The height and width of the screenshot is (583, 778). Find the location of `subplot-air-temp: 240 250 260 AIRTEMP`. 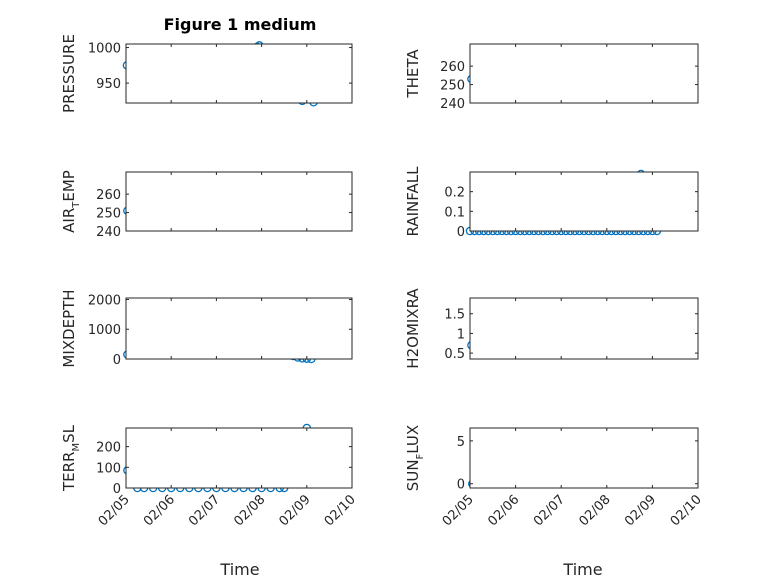

subplot-air-temp: 240 250 260 AIRTEMP is located at coordinates (206, 205).